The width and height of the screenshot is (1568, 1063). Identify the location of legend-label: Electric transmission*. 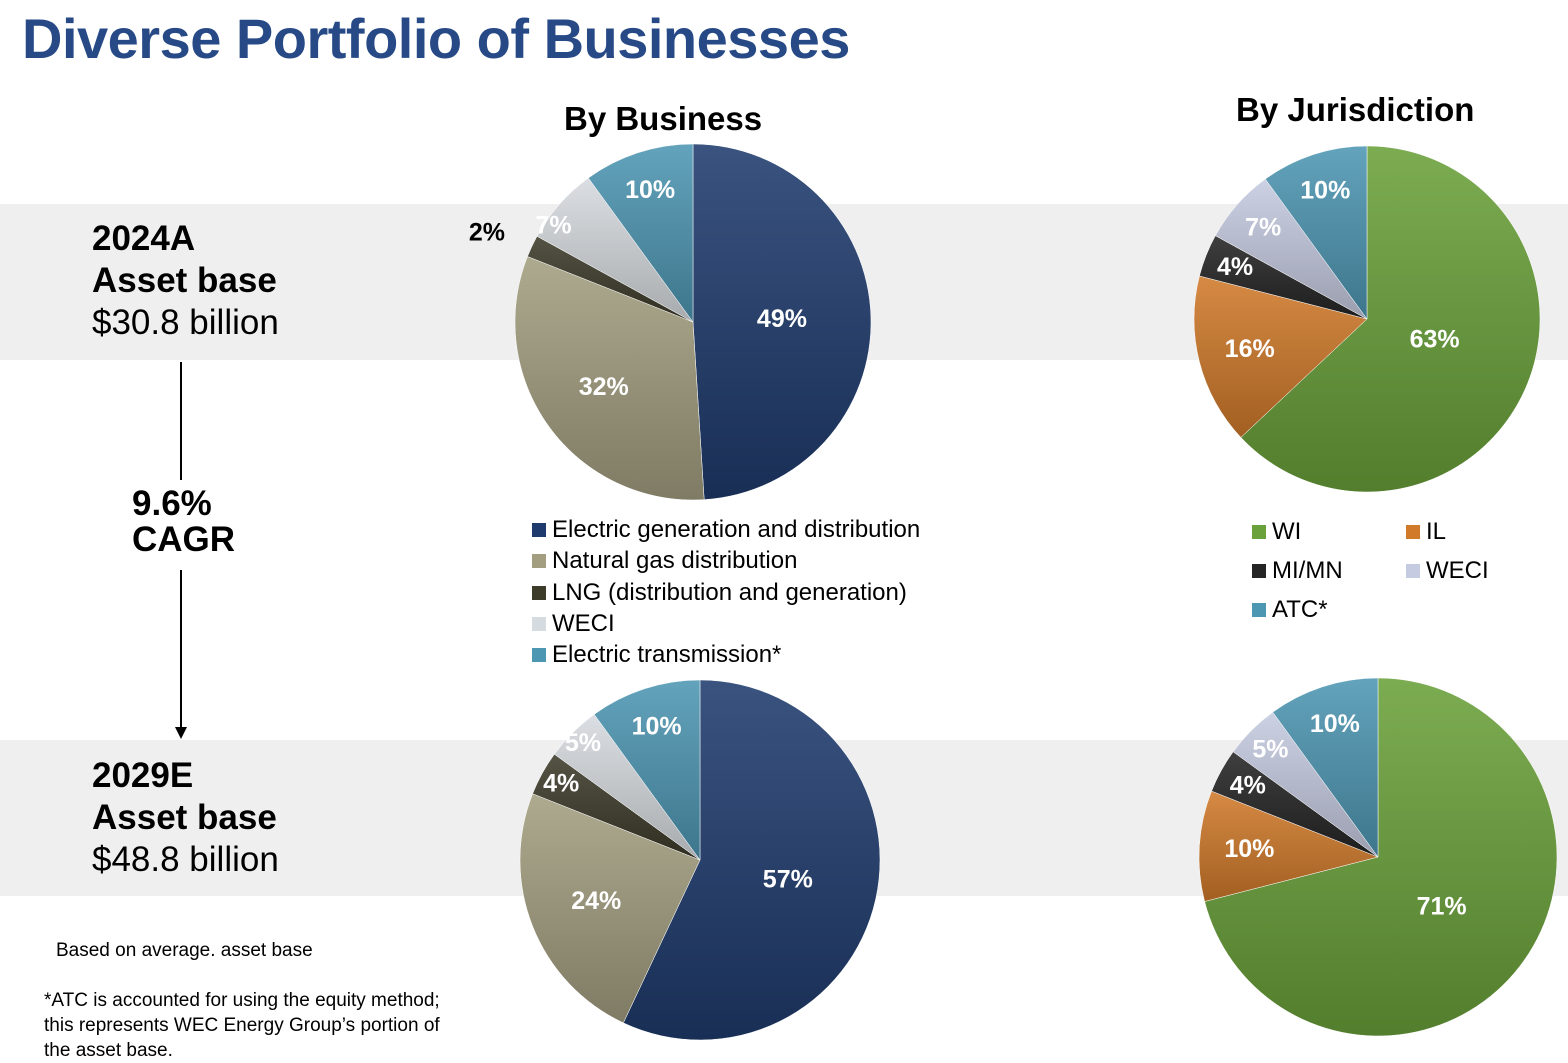
(667, 654).